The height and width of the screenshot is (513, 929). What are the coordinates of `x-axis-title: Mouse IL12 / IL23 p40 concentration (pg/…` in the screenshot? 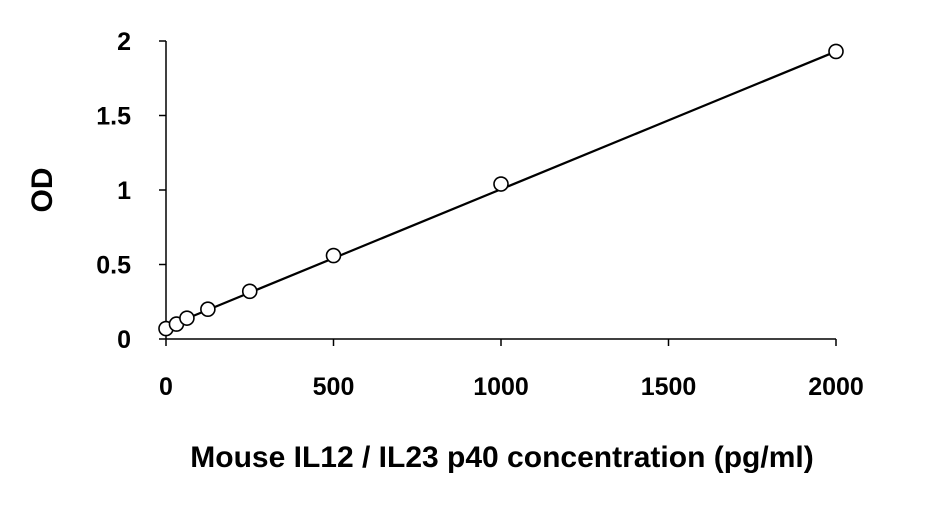 It's located at (501, 457).